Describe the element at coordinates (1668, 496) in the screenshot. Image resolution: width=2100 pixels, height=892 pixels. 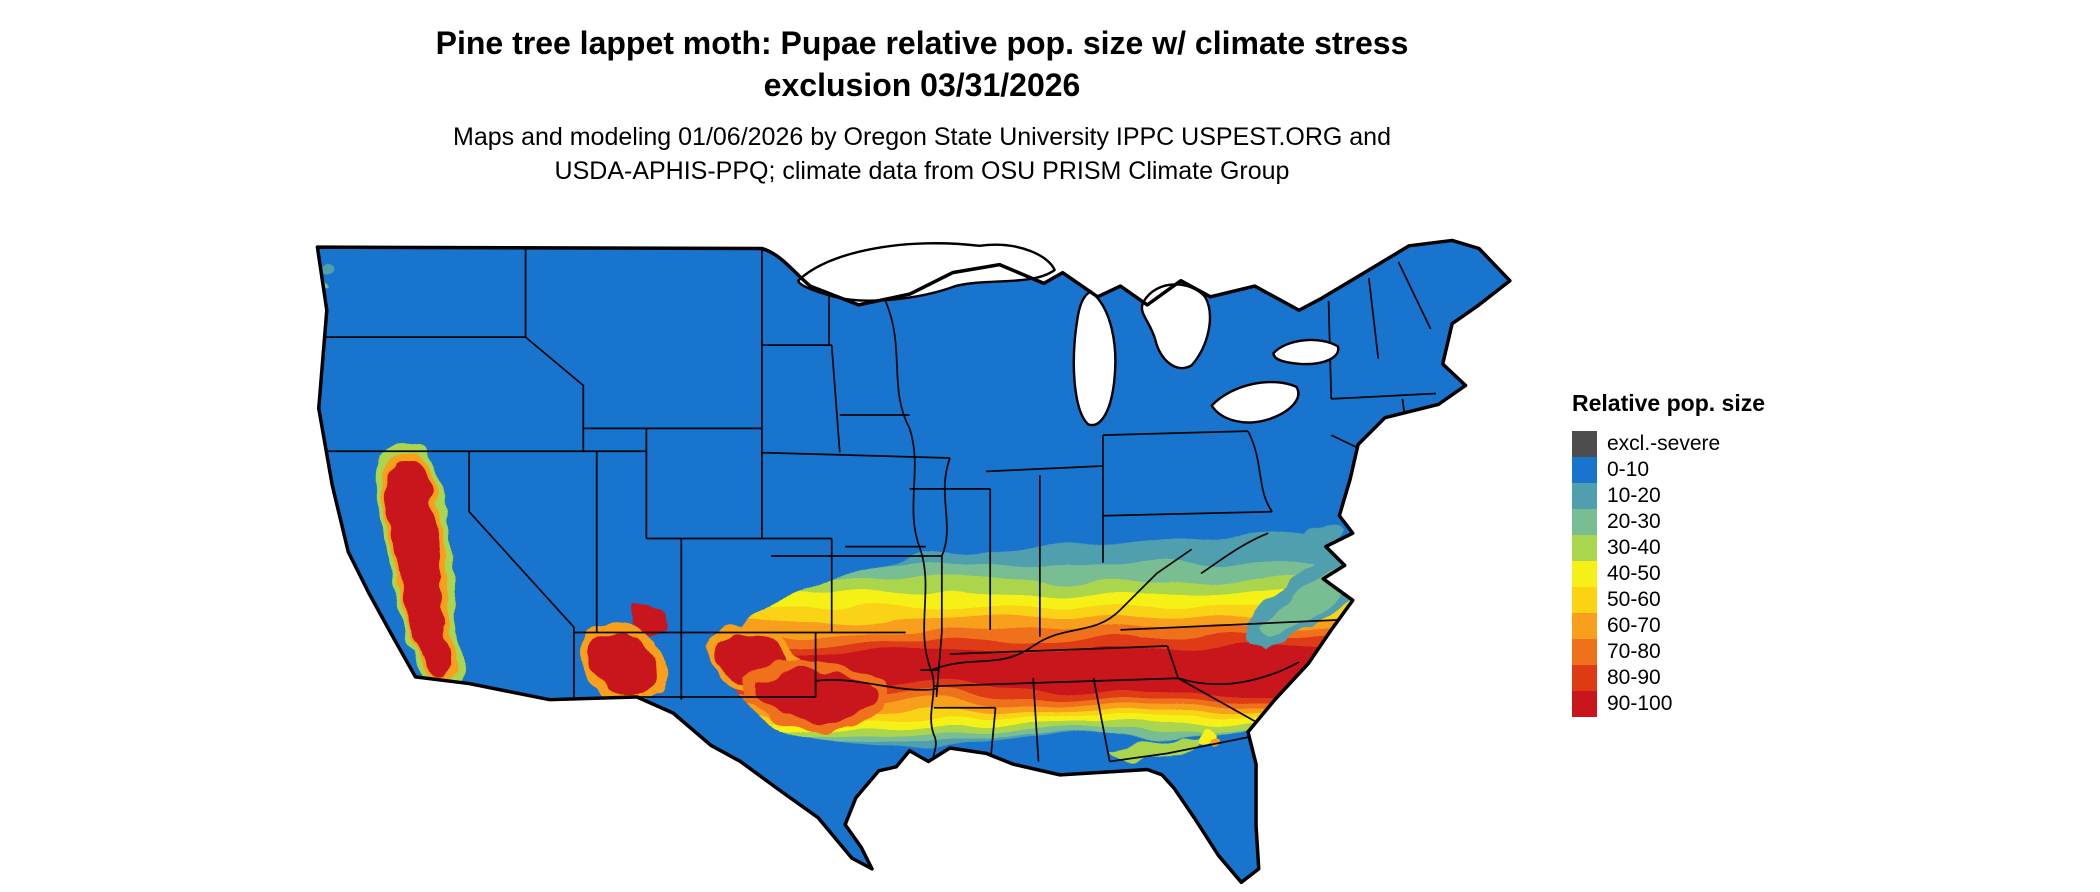
I see `legend-row: 10-20` at that location.